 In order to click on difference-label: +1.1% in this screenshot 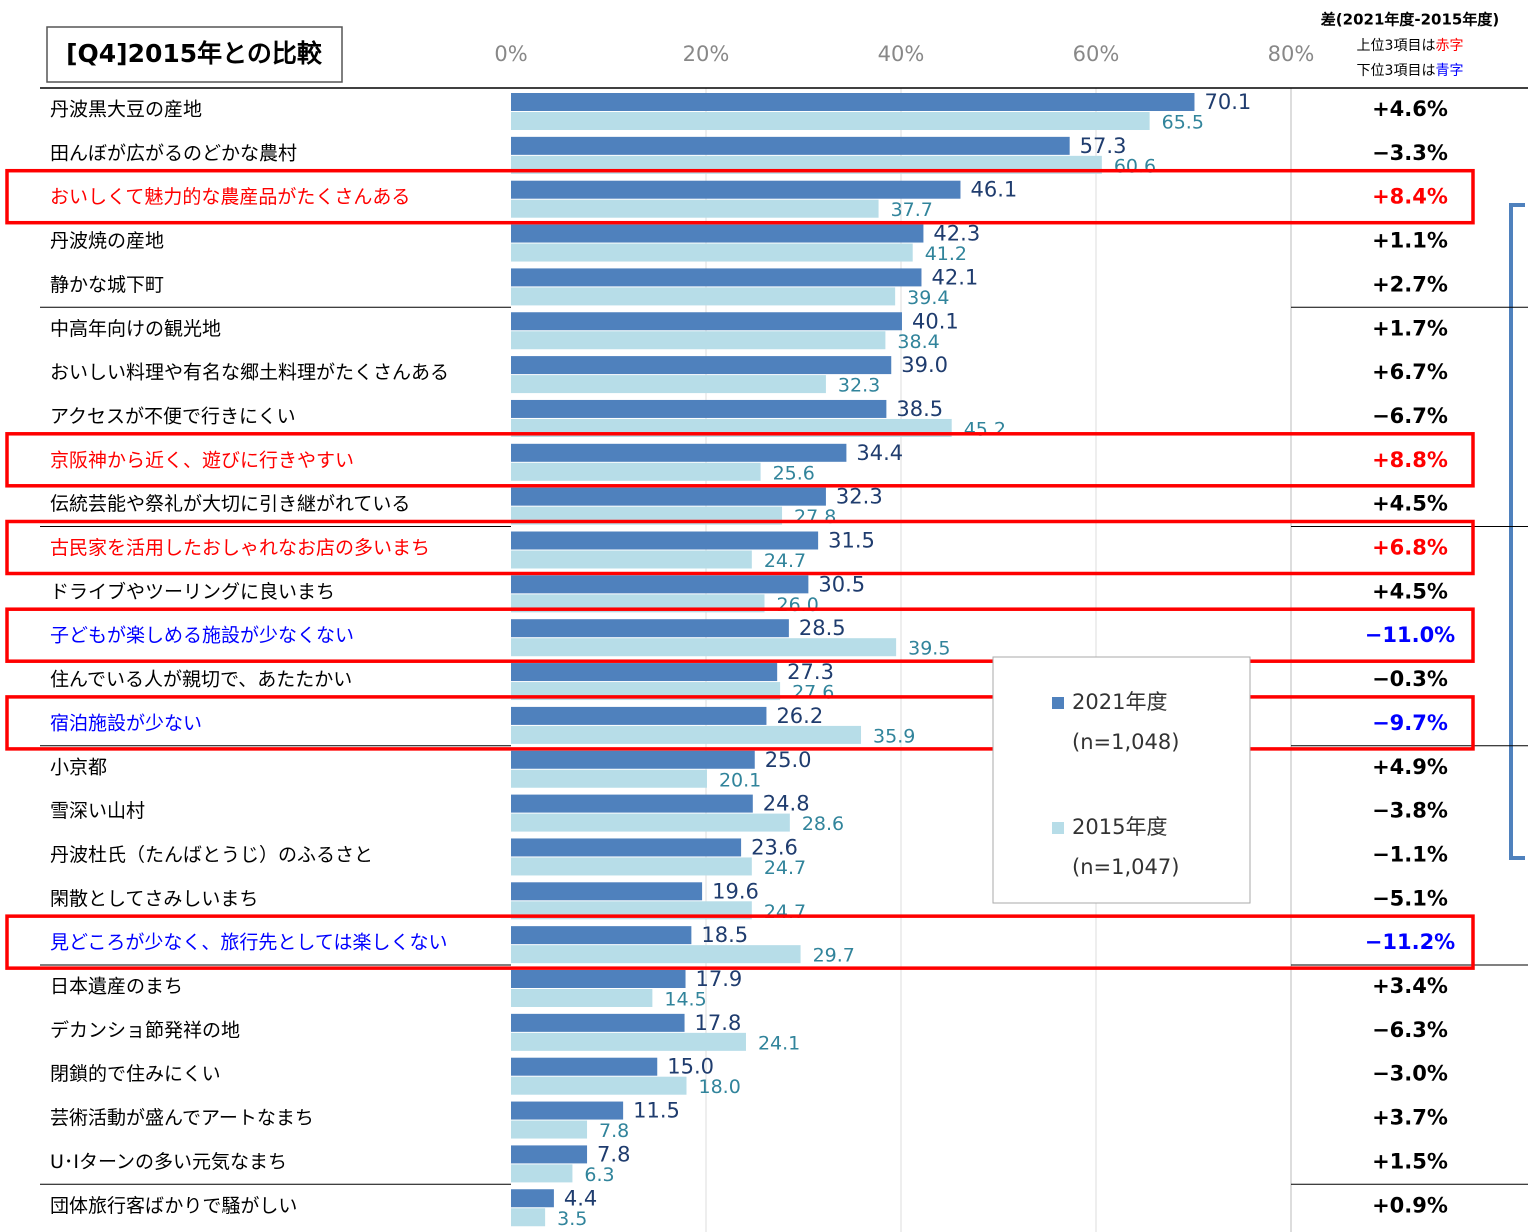, I will do `click(1410, 241)`.